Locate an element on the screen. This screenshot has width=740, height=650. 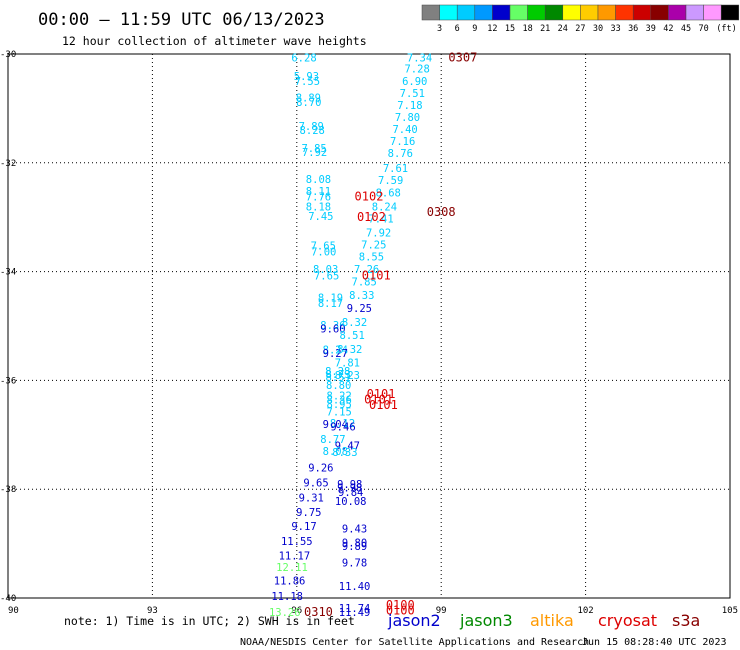
wave-height-label: 7.00 is located at coordinates (323, 252).